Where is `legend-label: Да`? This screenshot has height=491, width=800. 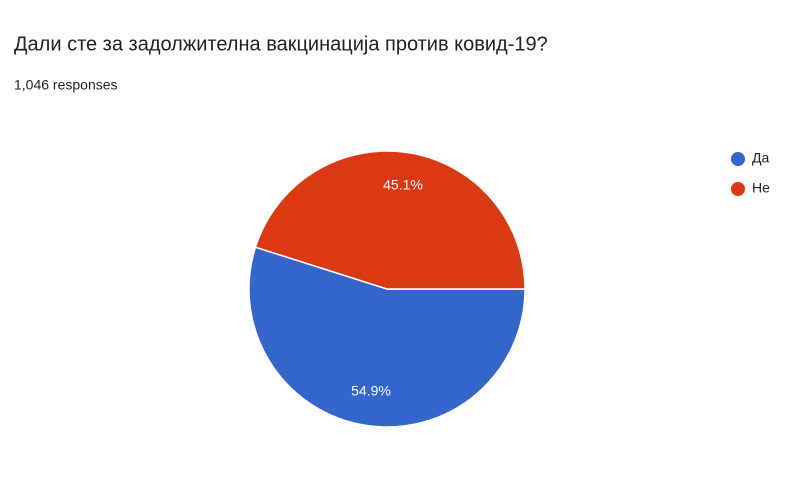 legend-label: Да is located at coordinates (760, 158).